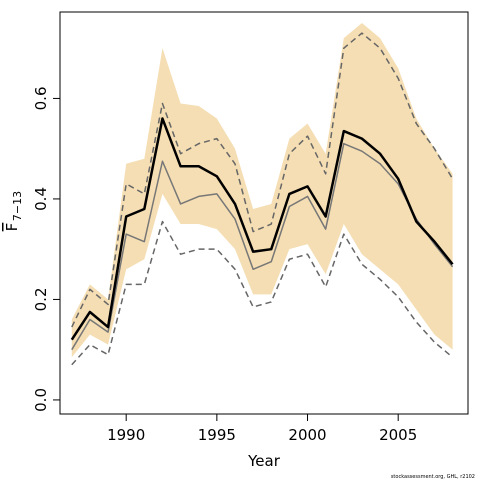 This screenshot has width=480, height=480. What do you see at coordinates (41, 400) in the screenshot?
I see `y-tick-label: 0.0` at bounding box center [41, 400].